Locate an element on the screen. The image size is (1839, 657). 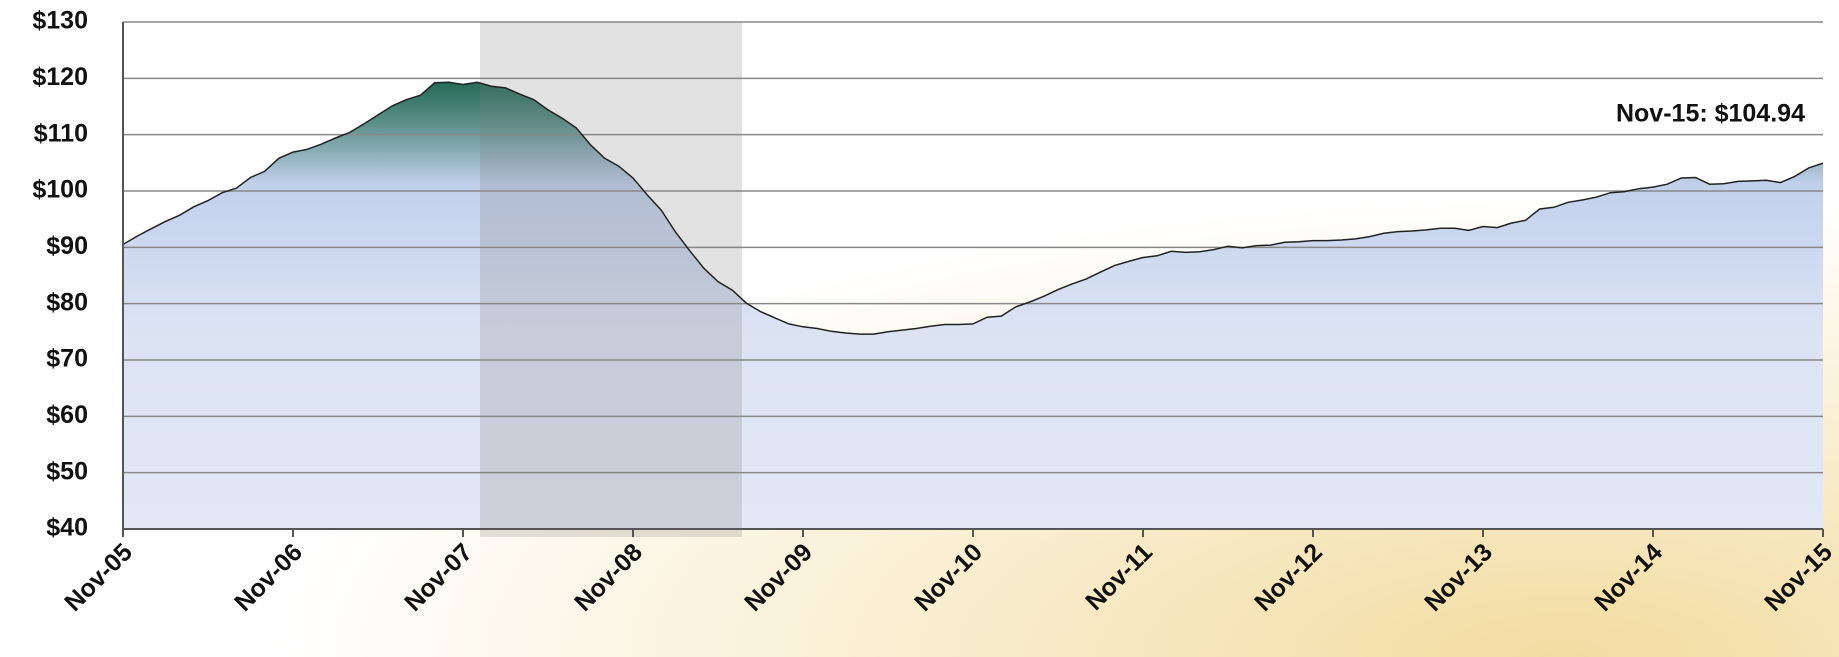
y-tick-label: $40 is located at coordinates (67, 528).